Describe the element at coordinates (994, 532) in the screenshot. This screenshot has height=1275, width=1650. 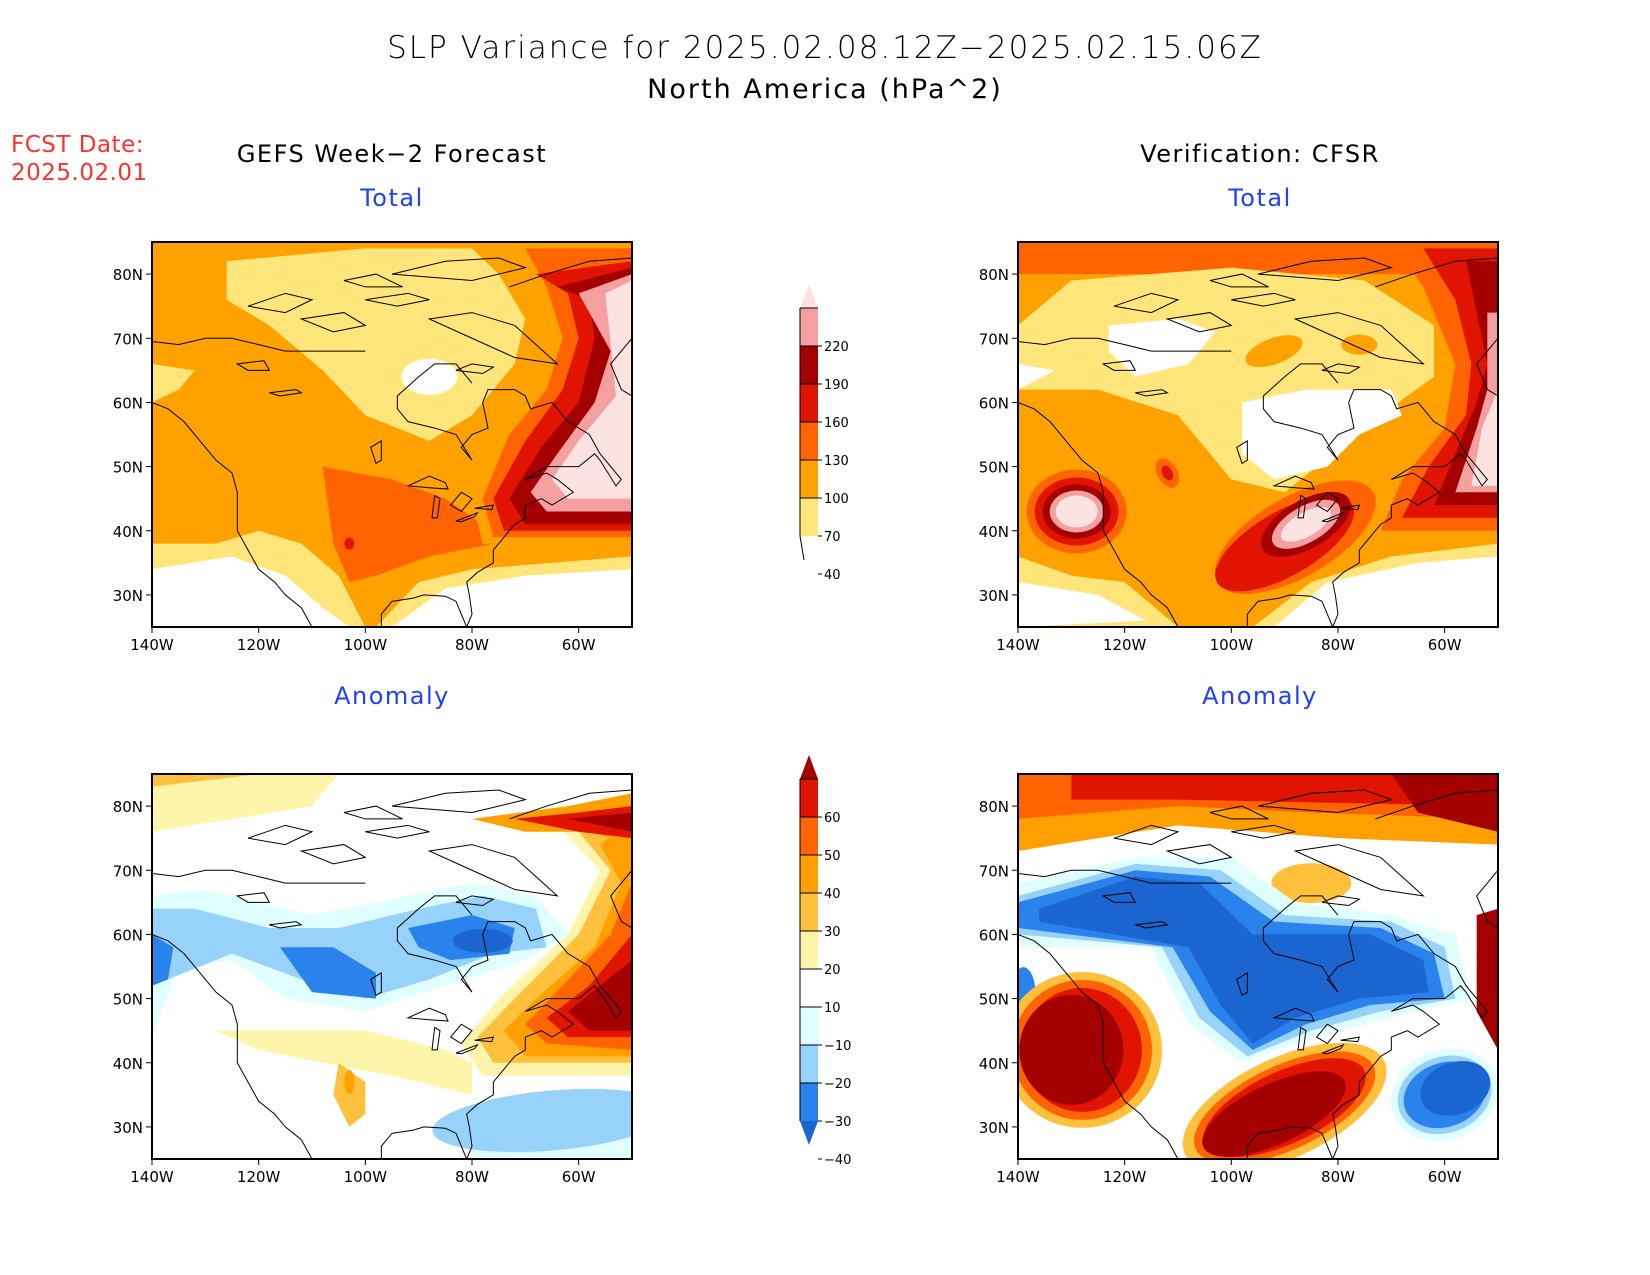
I see `y-tick-label: 40N` at that location.